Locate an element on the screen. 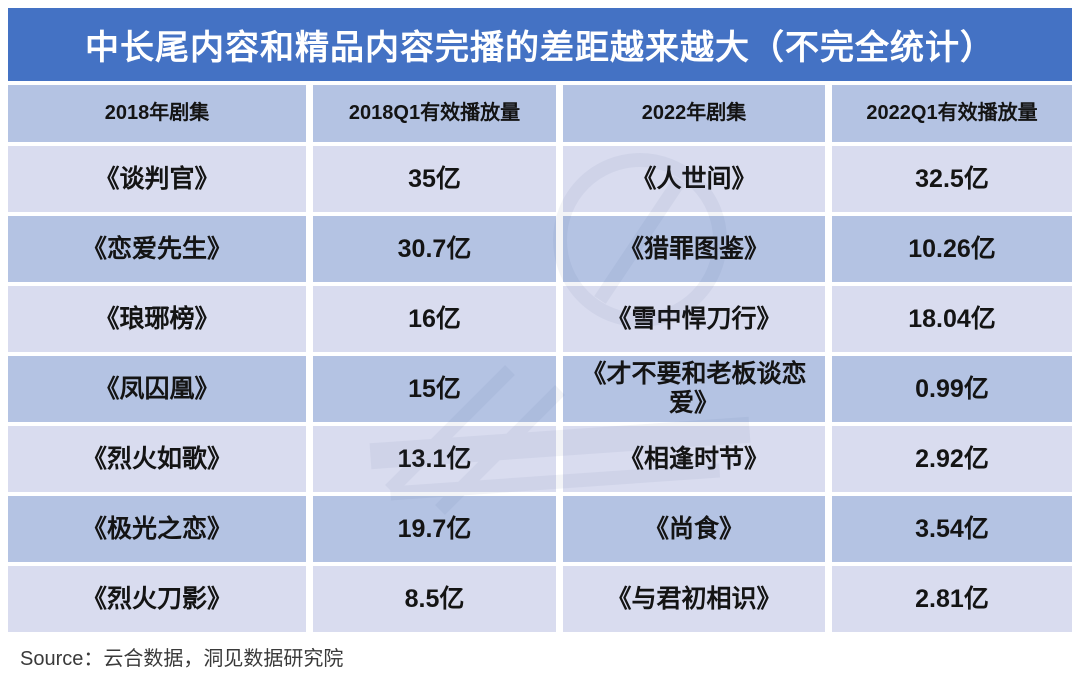  table-cell: 《尚食》 is located at coordinates (694, 529).